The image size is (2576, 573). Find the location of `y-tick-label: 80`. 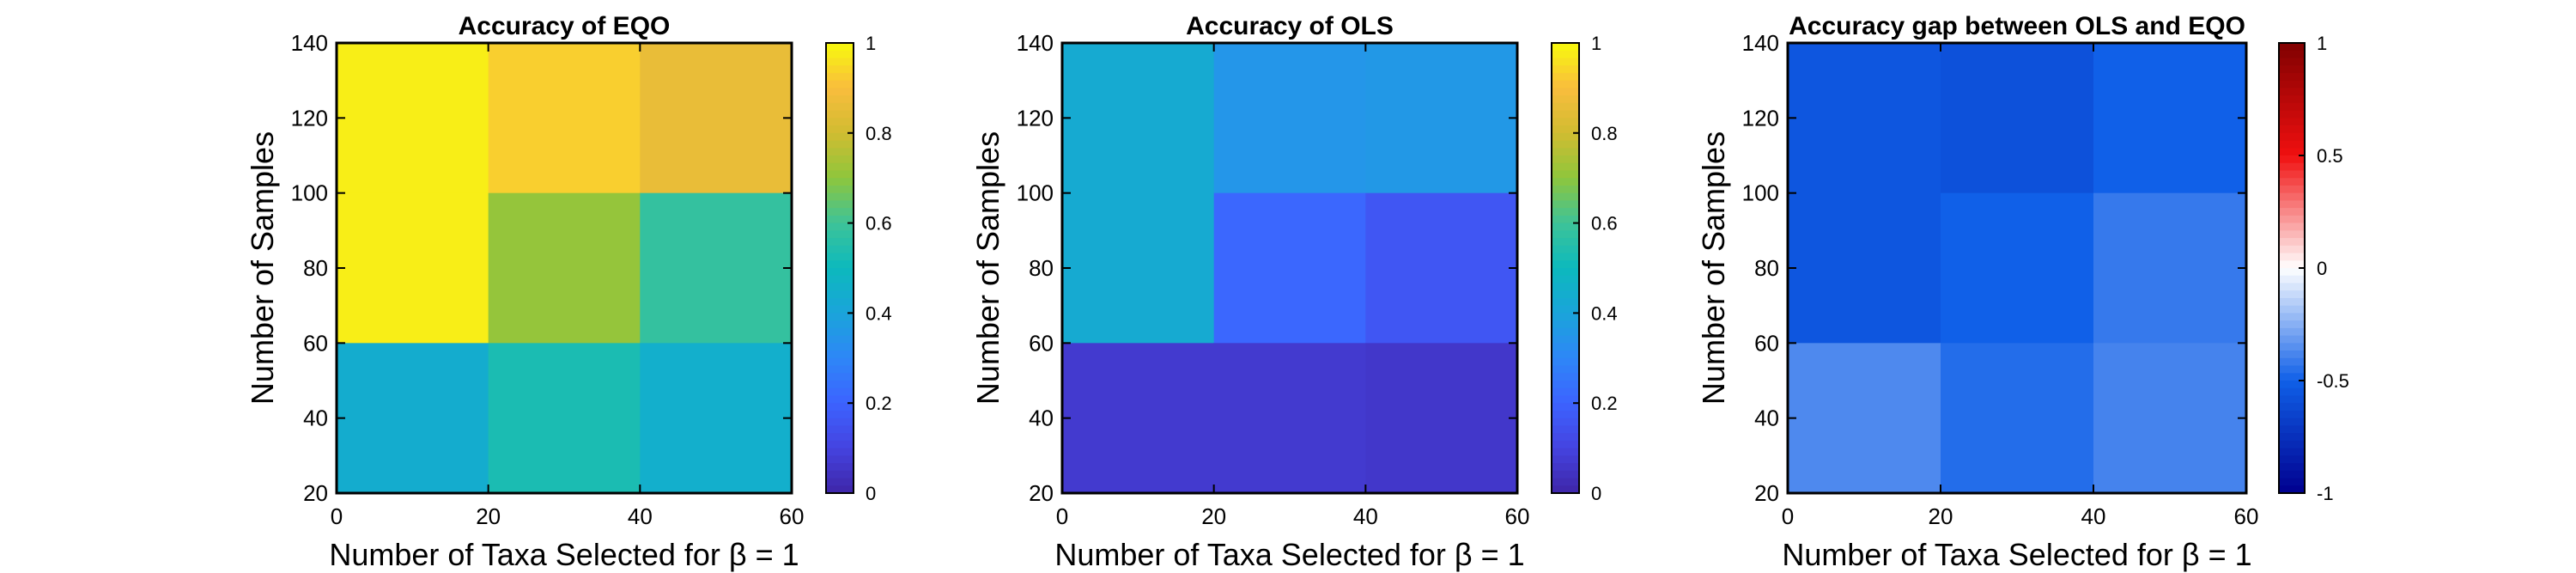

y-tick-label: 80 is located at coordinates (1041, 268).